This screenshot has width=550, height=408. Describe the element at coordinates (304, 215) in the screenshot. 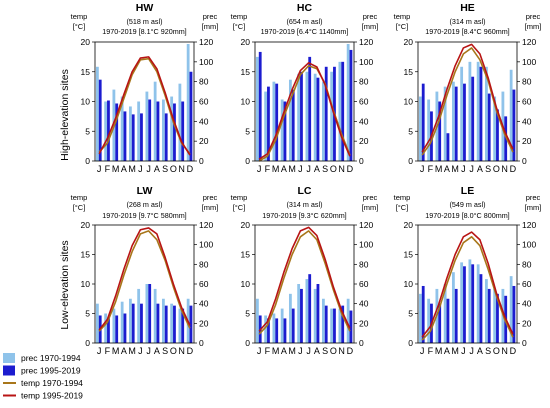

I see `panel-subtitle: 1970-2019 [9.3°C 620mm]` at that location.